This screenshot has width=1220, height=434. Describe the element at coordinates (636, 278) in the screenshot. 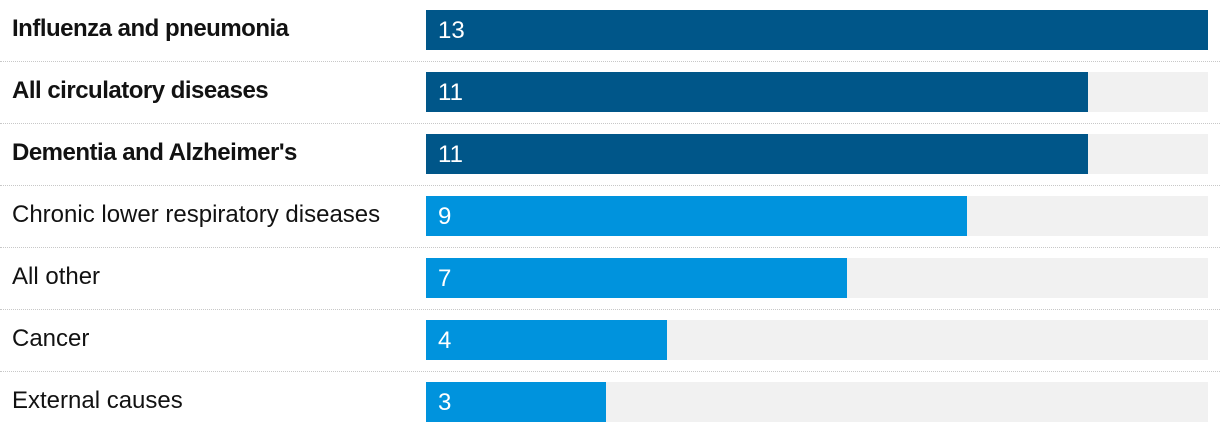

I see `bar: 7` at that location.